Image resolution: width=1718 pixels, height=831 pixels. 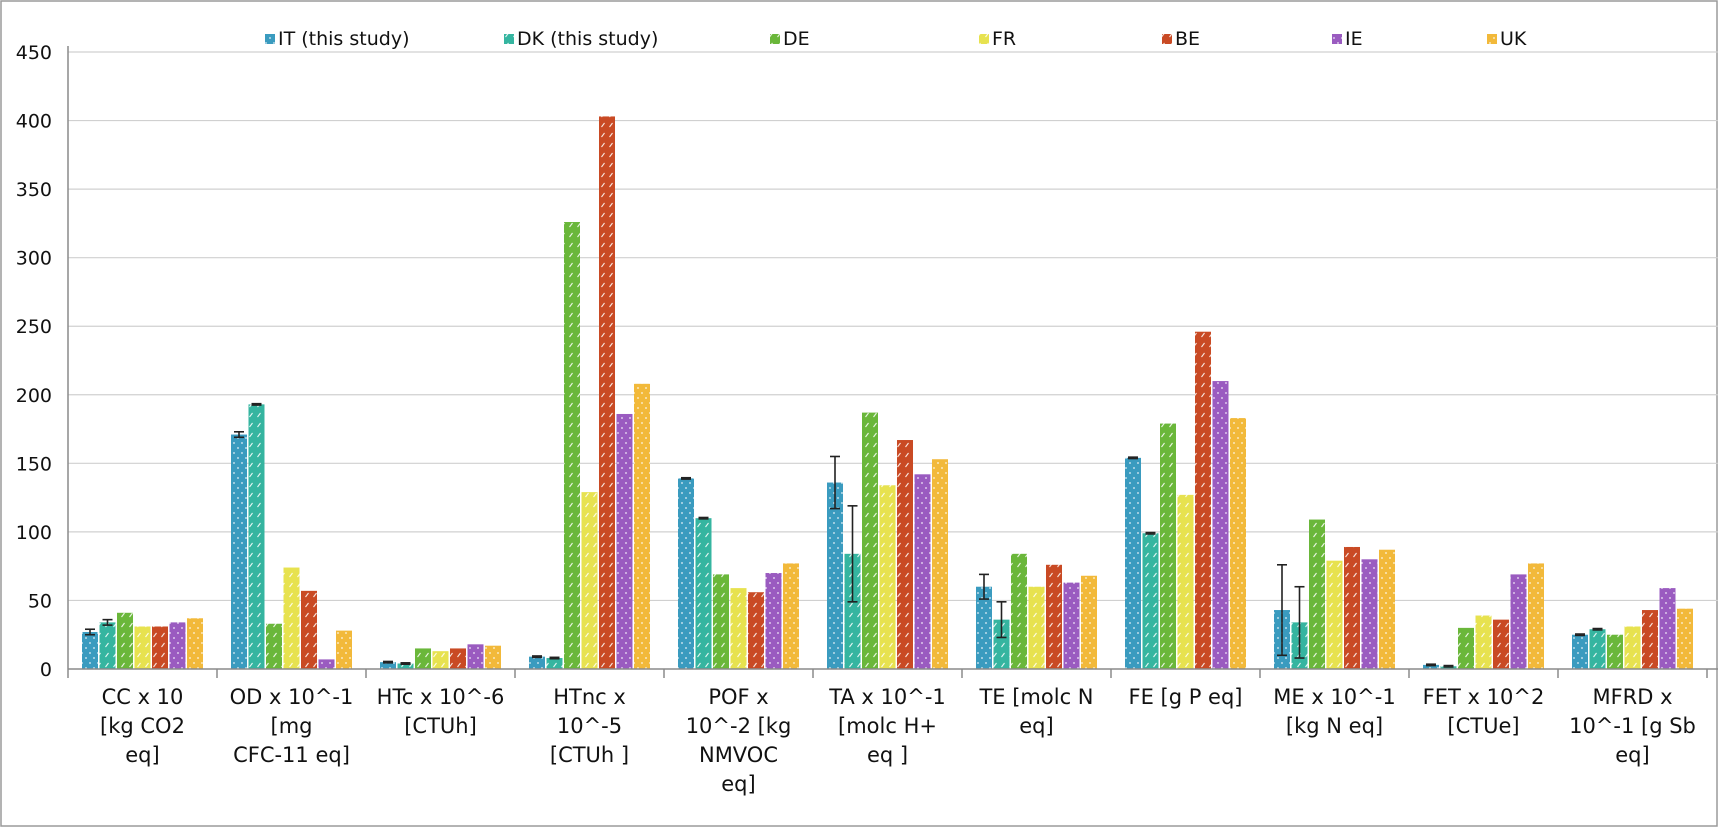 What do you see at coordinates (589, 726) in the screenshot?
I see `x-tick-label: HTnc x 10^-5 [CTUh ]` at bounding box center [589, 726].